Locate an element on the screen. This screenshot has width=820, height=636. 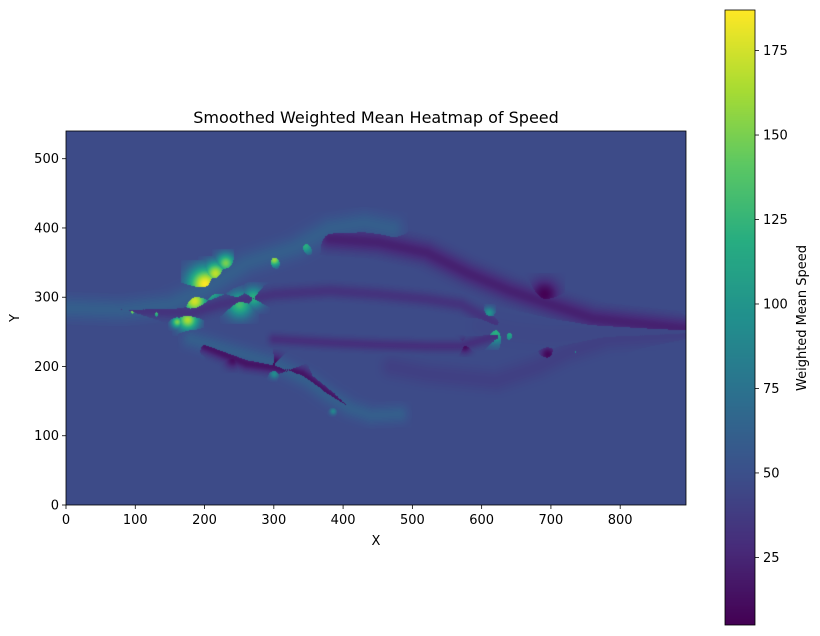
chart-title: Smoothed Weighted Mean Heatmap of Speed is located at coordinates (376, 117).